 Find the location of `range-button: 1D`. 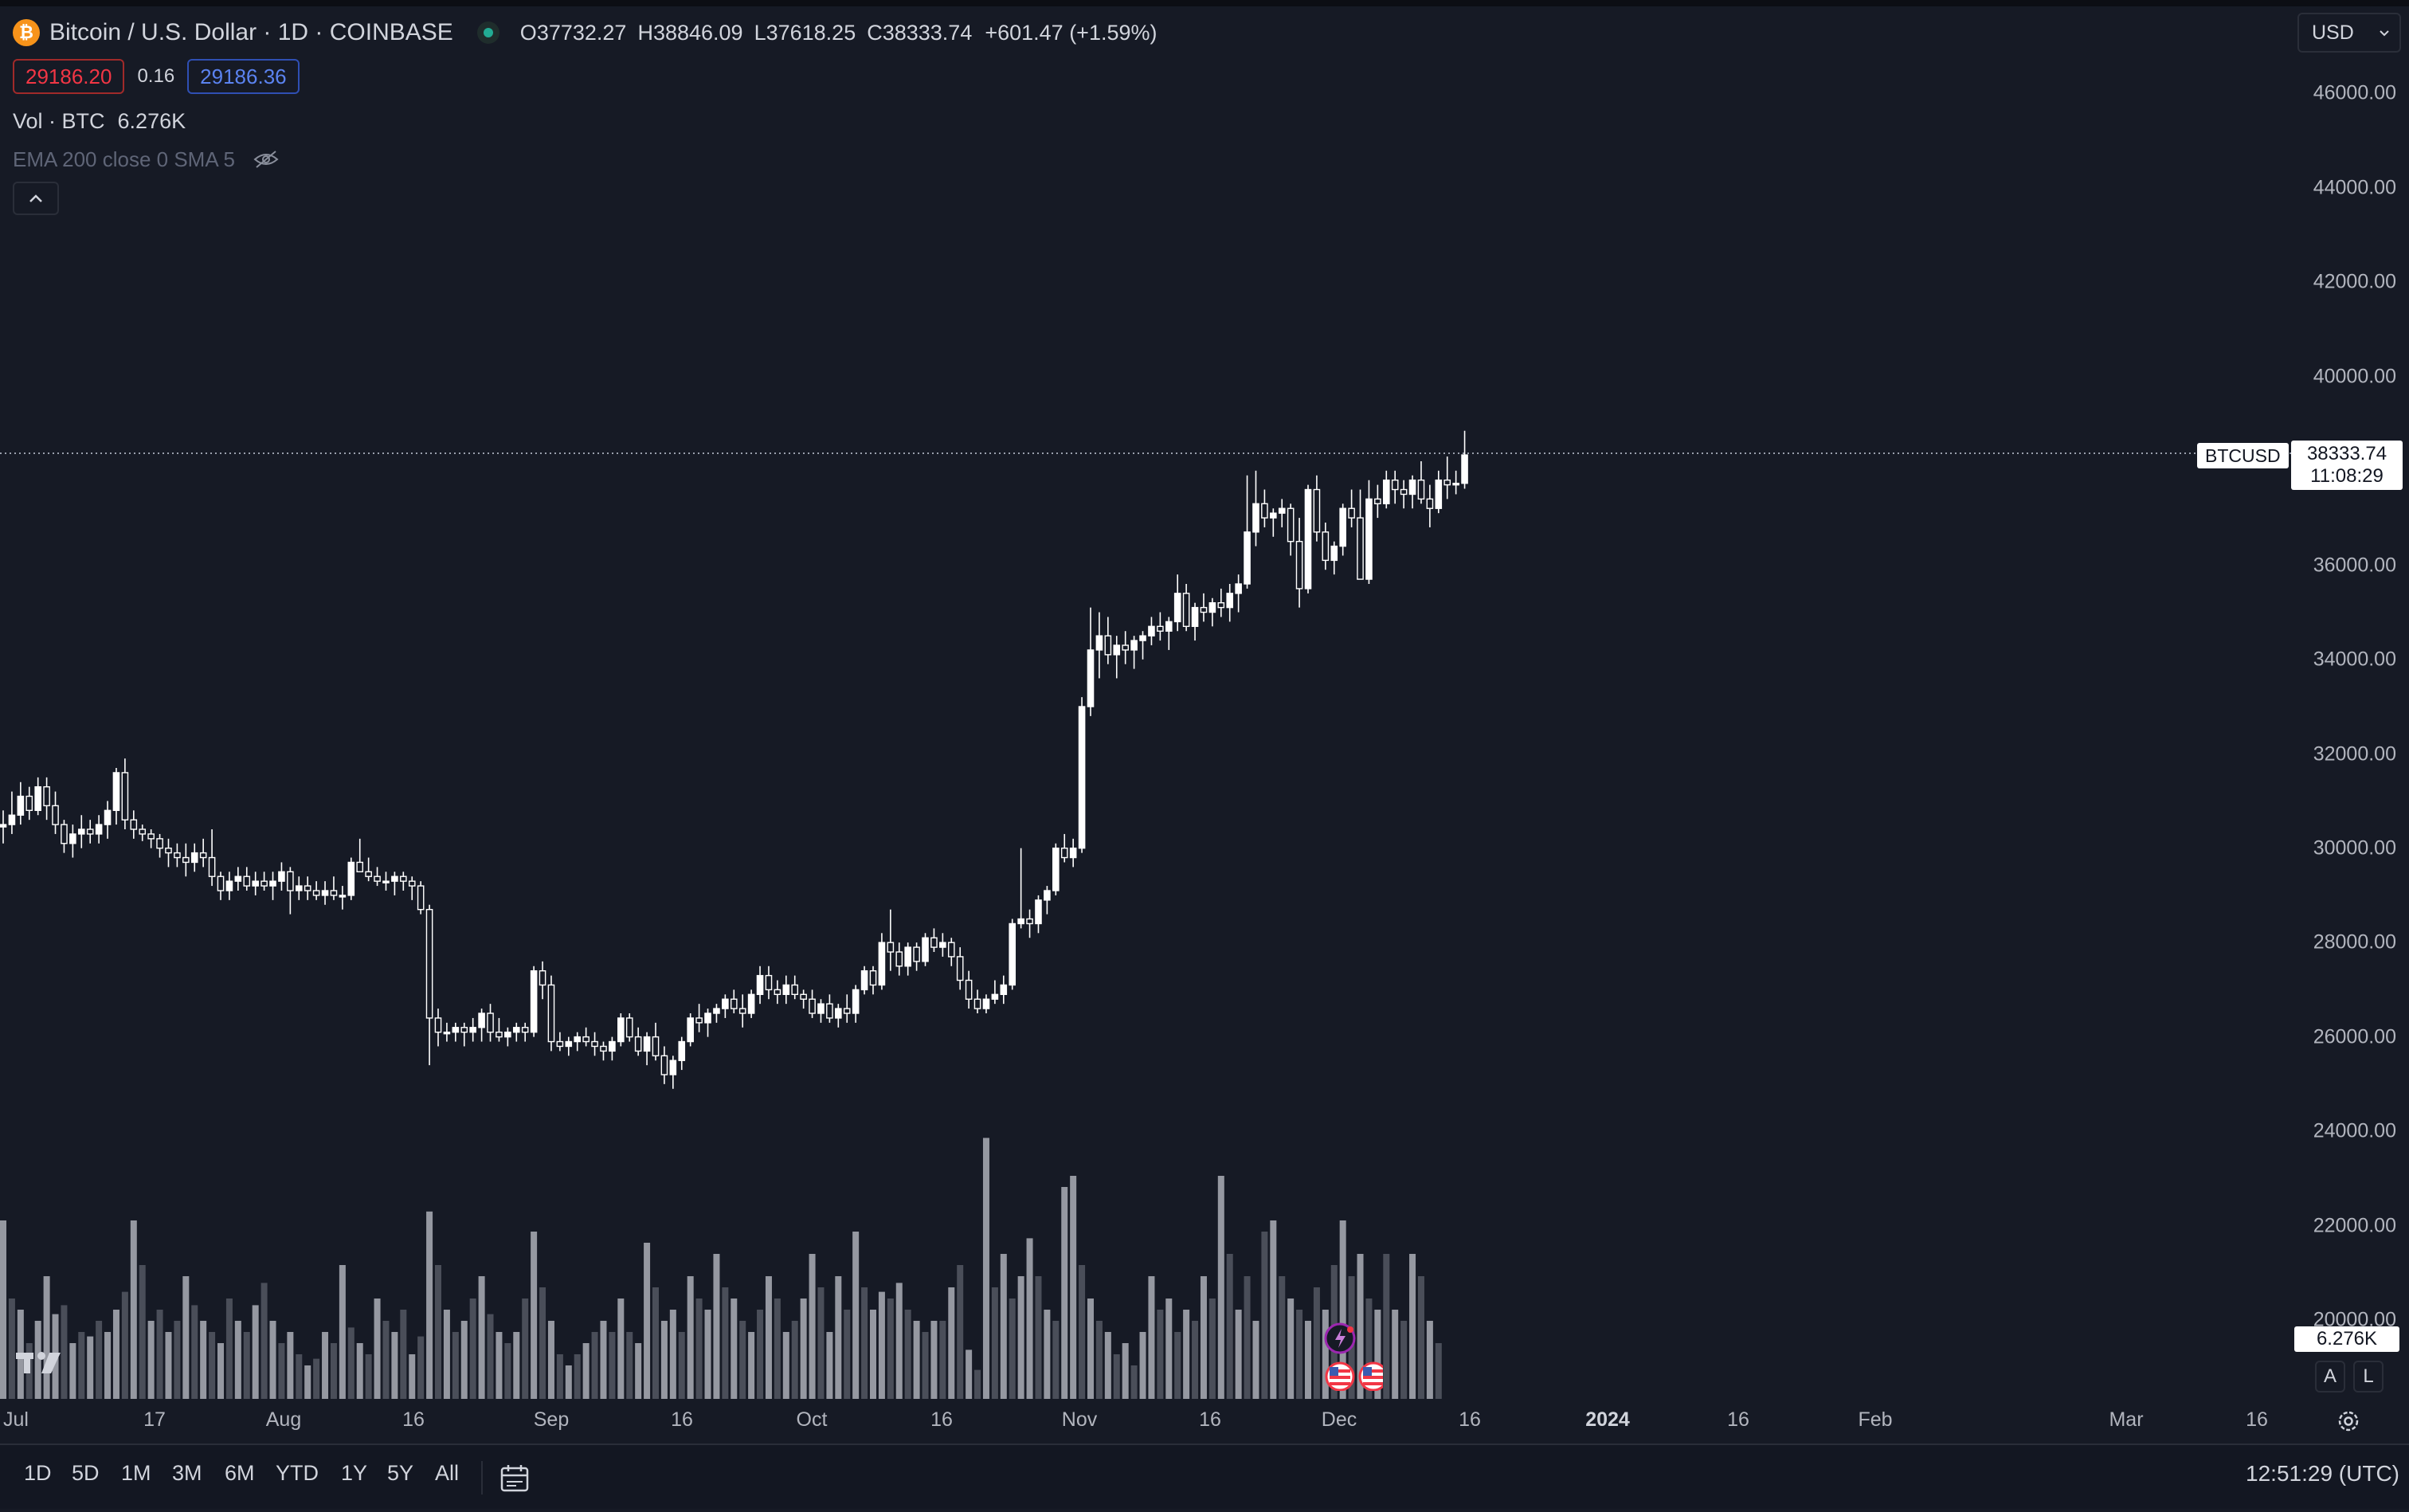

range-button: 1D is located at coordinates (38, 1473).